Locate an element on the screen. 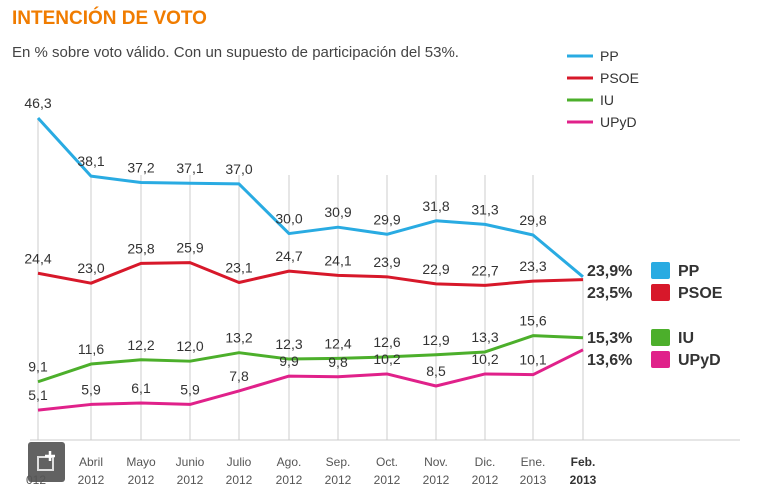 Image resolution: width=757 pixels, height=502 pixels. expand-icon is located at coordinates (46, 461).